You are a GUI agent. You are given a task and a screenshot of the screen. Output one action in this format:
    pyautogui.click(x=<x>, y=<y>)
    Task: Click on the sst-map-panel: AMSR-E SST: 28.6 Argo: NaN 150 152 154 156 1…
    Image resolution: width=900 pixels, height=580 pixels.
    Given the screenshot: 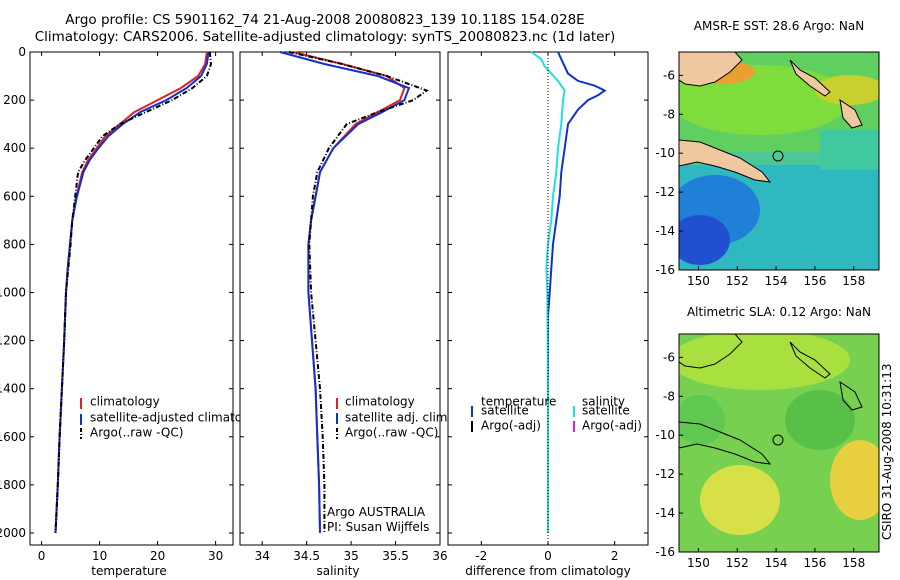 What is the action you would take?
    pyautogui.click(x=767, y=153)
    